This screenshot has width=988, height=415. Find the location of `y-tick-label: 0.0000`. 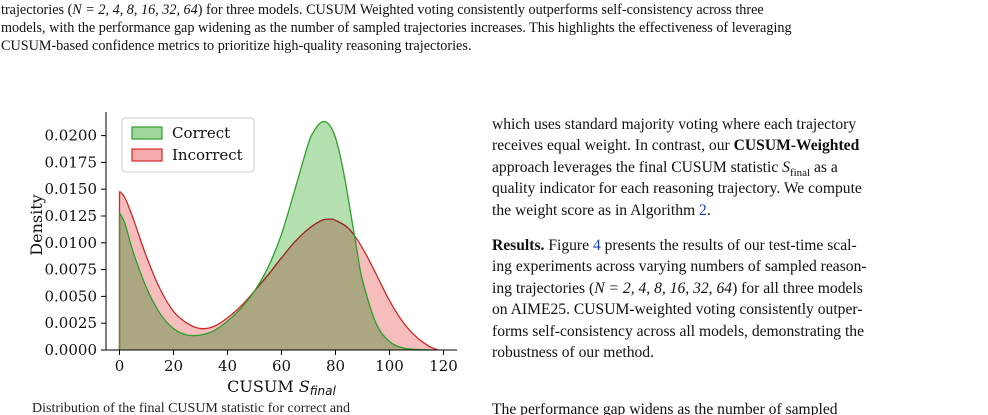

y-tick-label: 0.0000 is located at coordinates (71, 350).